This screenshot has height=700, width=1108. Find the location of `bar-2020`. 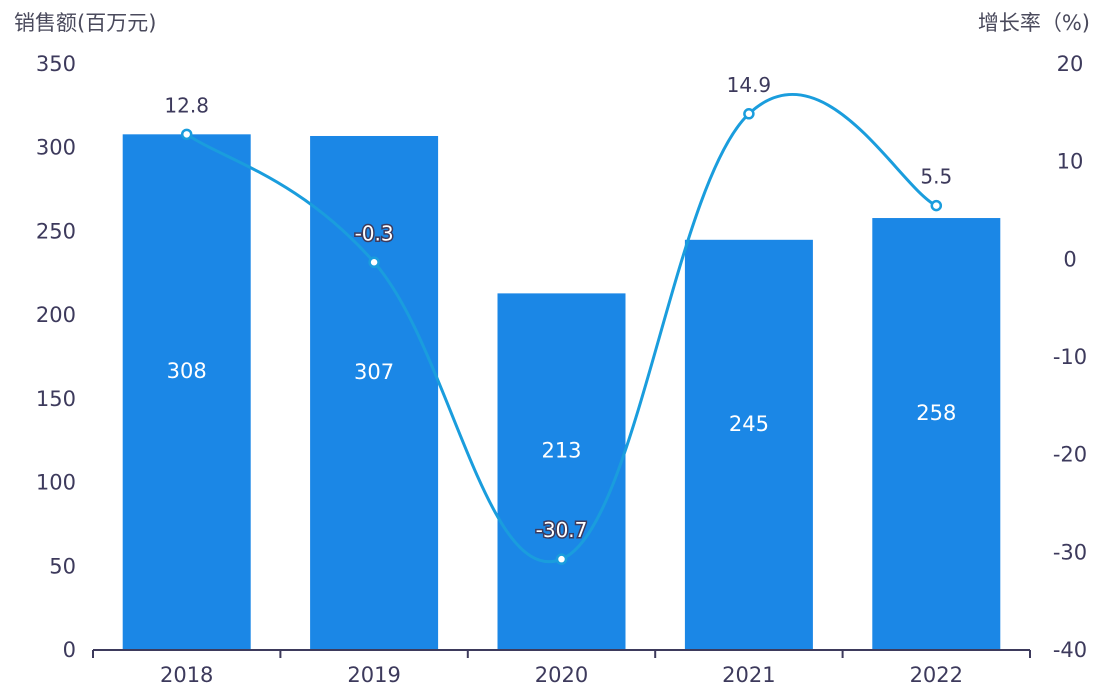

bar-2020 is located at coordinates (561, 471).